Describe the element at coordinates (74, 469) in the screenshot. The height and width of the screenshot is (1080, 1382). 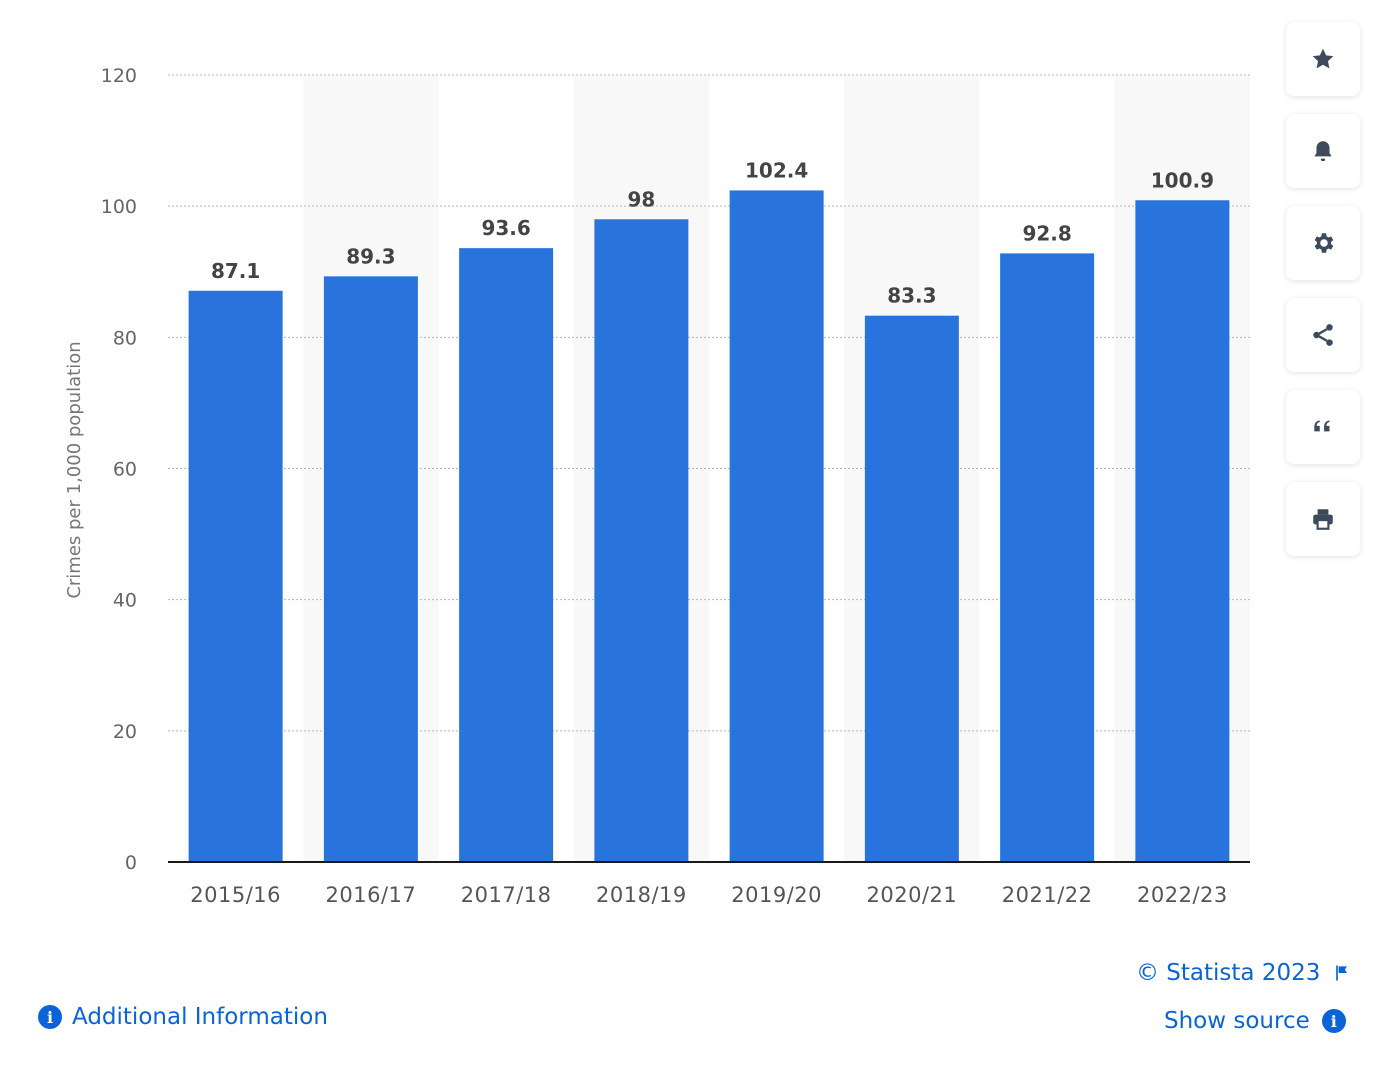
I see `y-axis-label: Crimes per 1,000 population` at that location.